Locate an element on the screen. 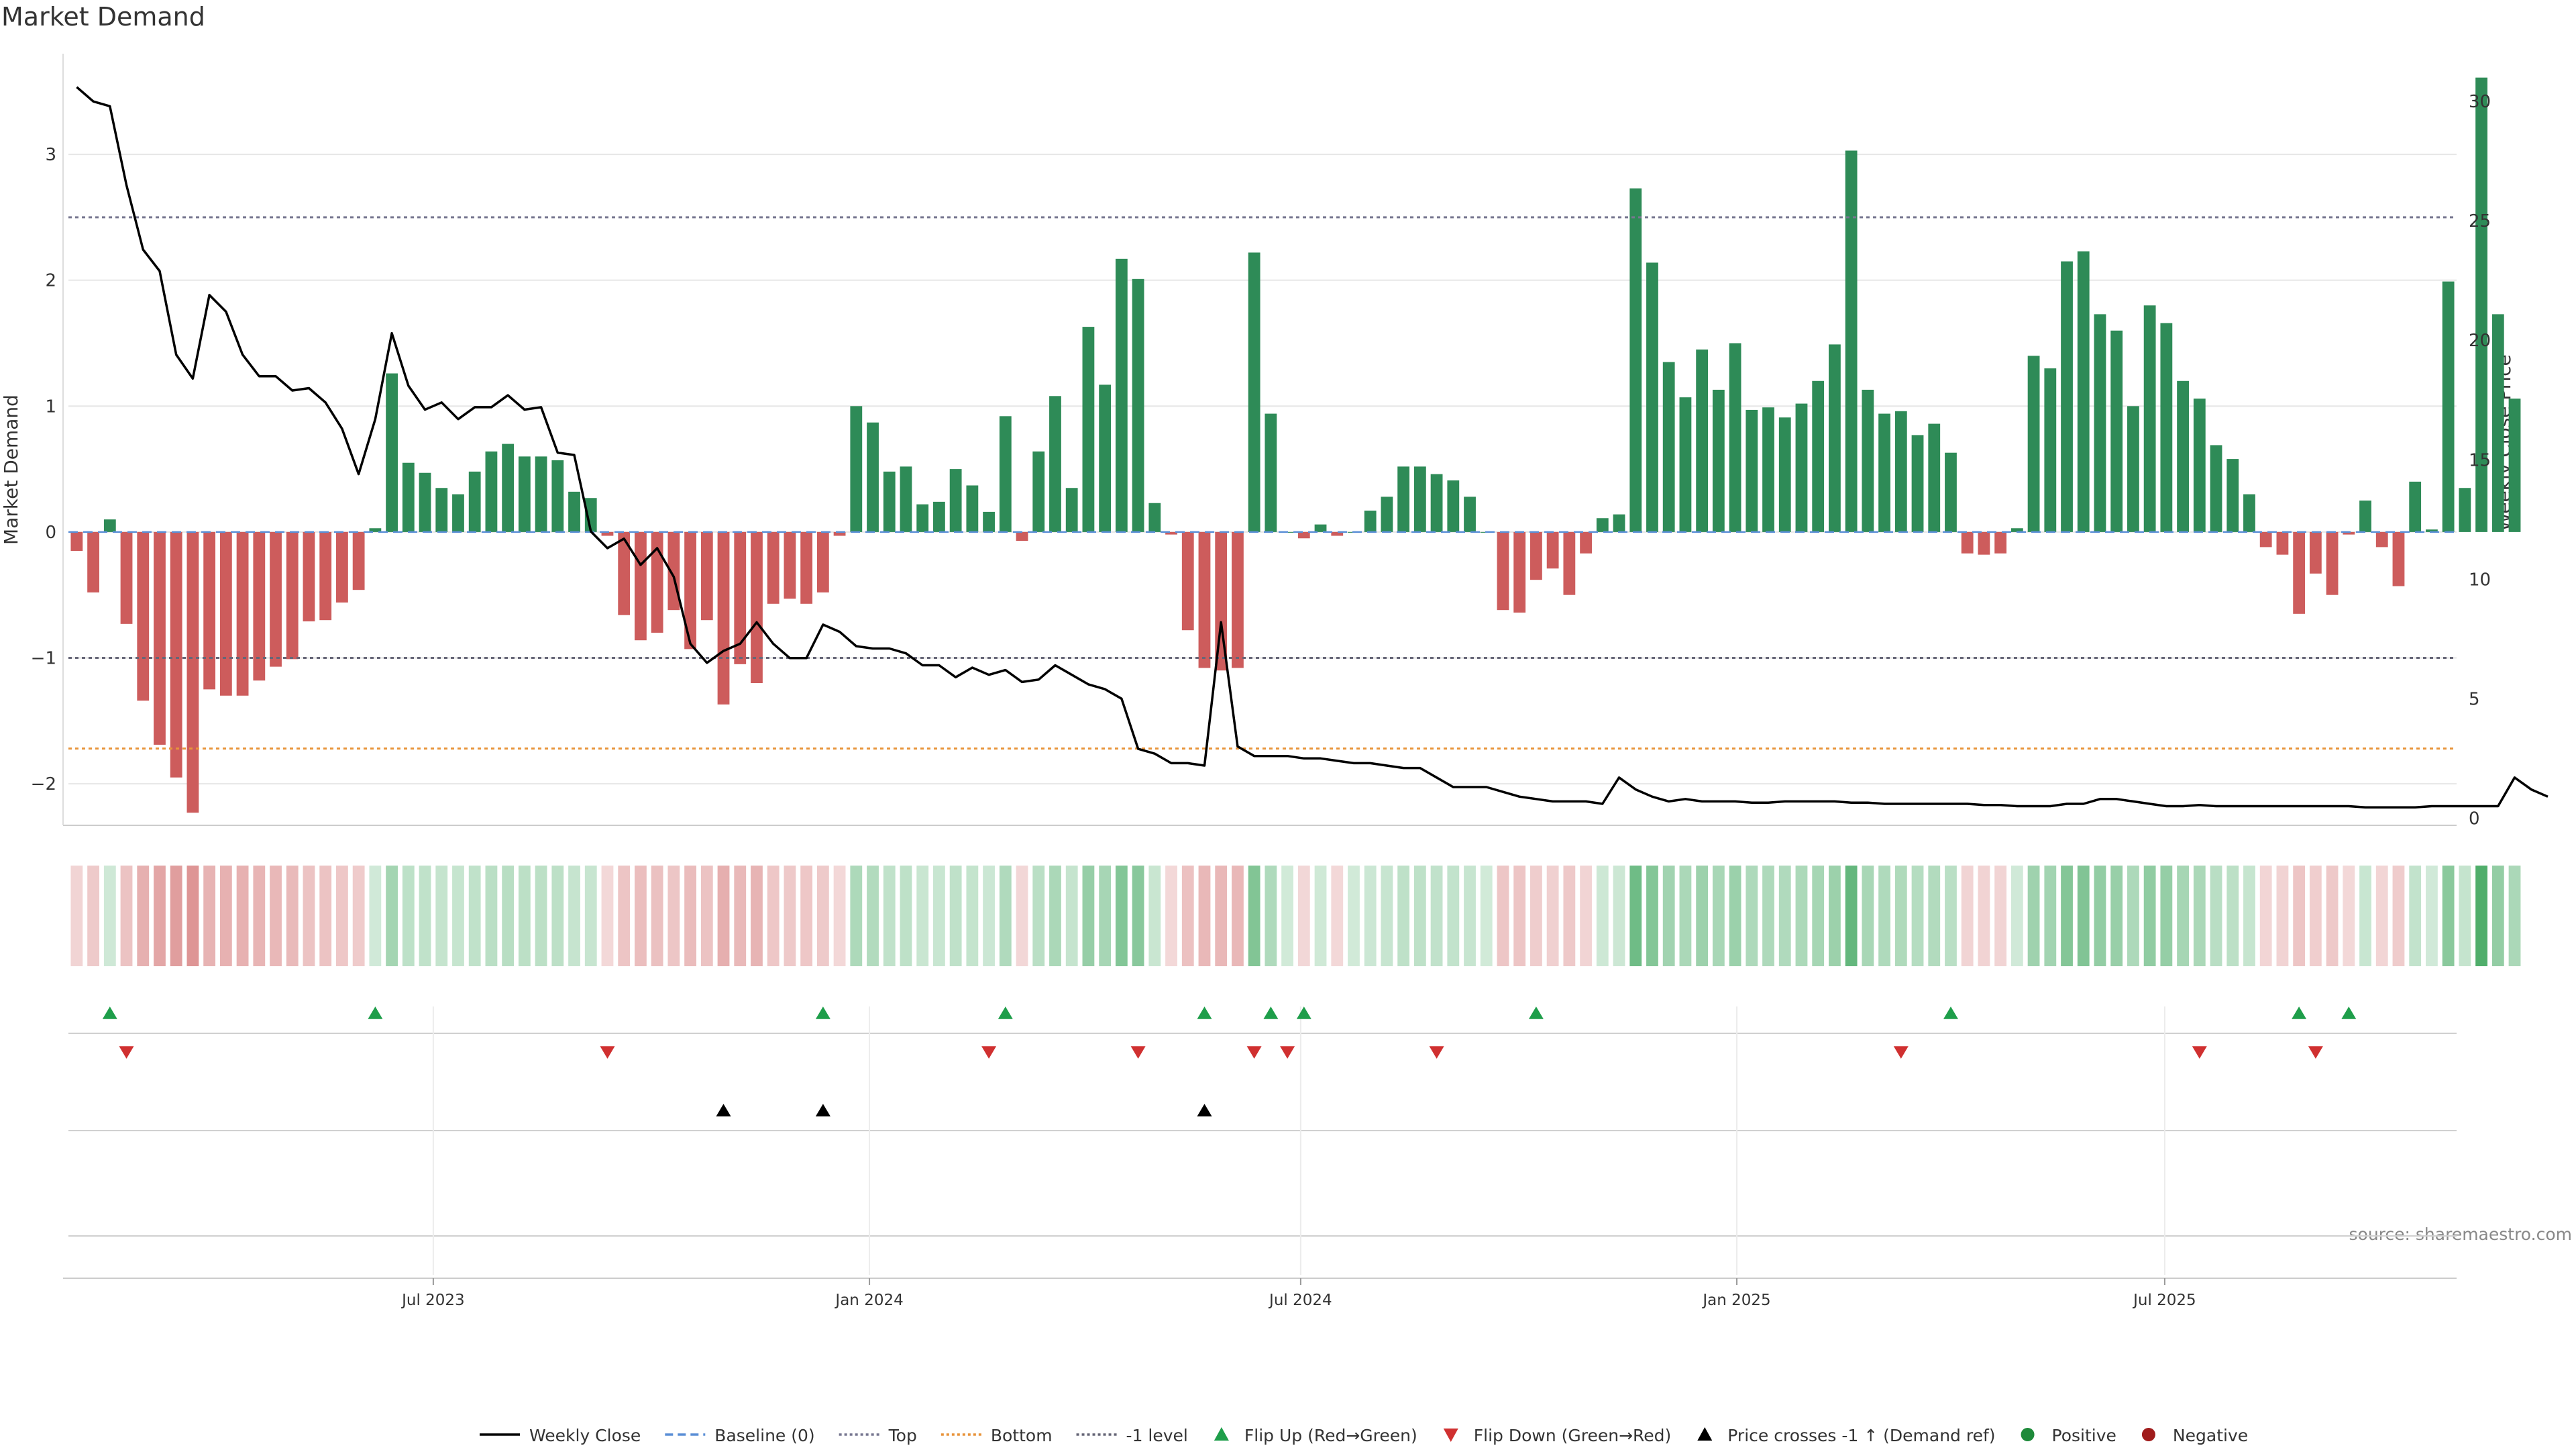 The width and height of the screenshot is (2576, 1452). flip-up-marker is located at coordinates (2349, 1013).